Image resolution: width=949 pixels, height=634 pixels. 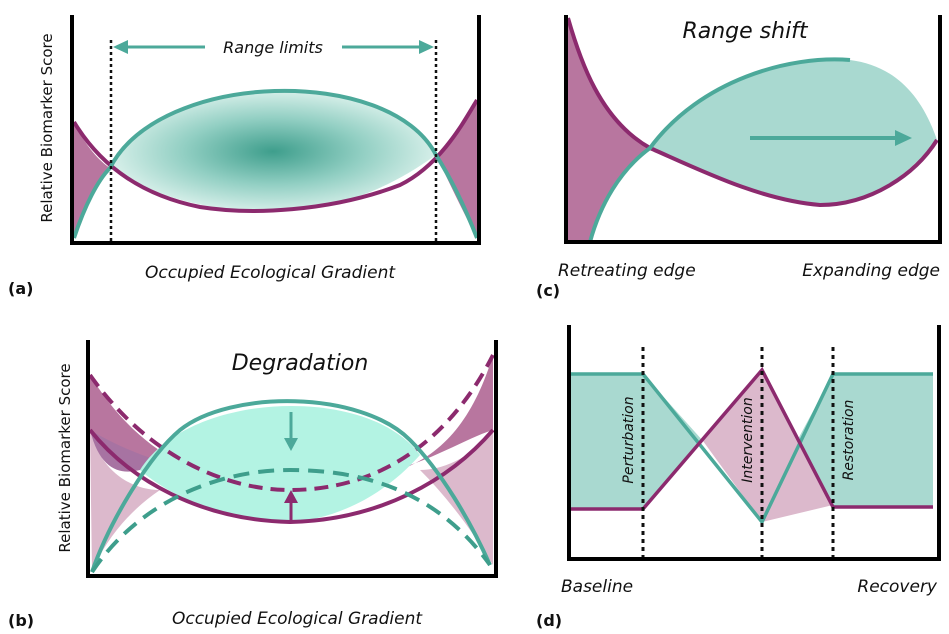 What do you see at coordinates (300, 363) in the screenshot?
I see `panel-b-title: Degradation` at bounding box center [300, 363].